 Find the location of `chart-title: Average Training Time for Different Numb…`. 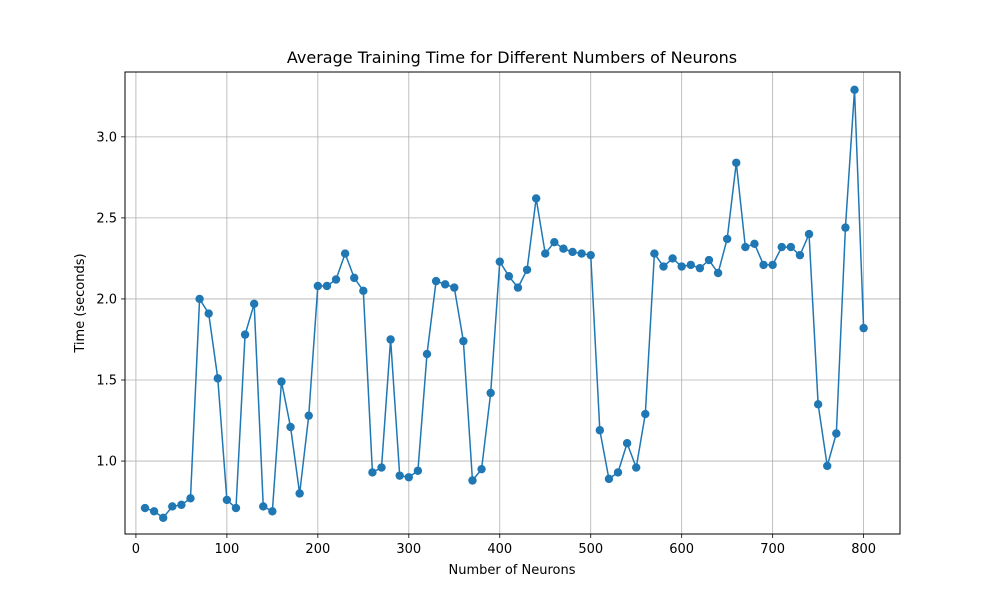

chart-title: Average Training Time for Different Numb… is located at coordinates (512, 57).